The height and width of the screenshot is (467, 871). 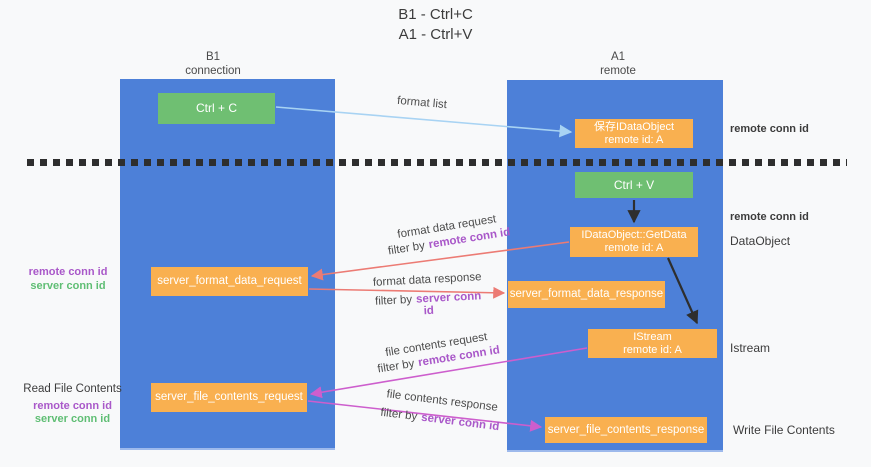 I want to click on server-file-contents-response-box: server_file_contents_response, so click(x=626, y=430).